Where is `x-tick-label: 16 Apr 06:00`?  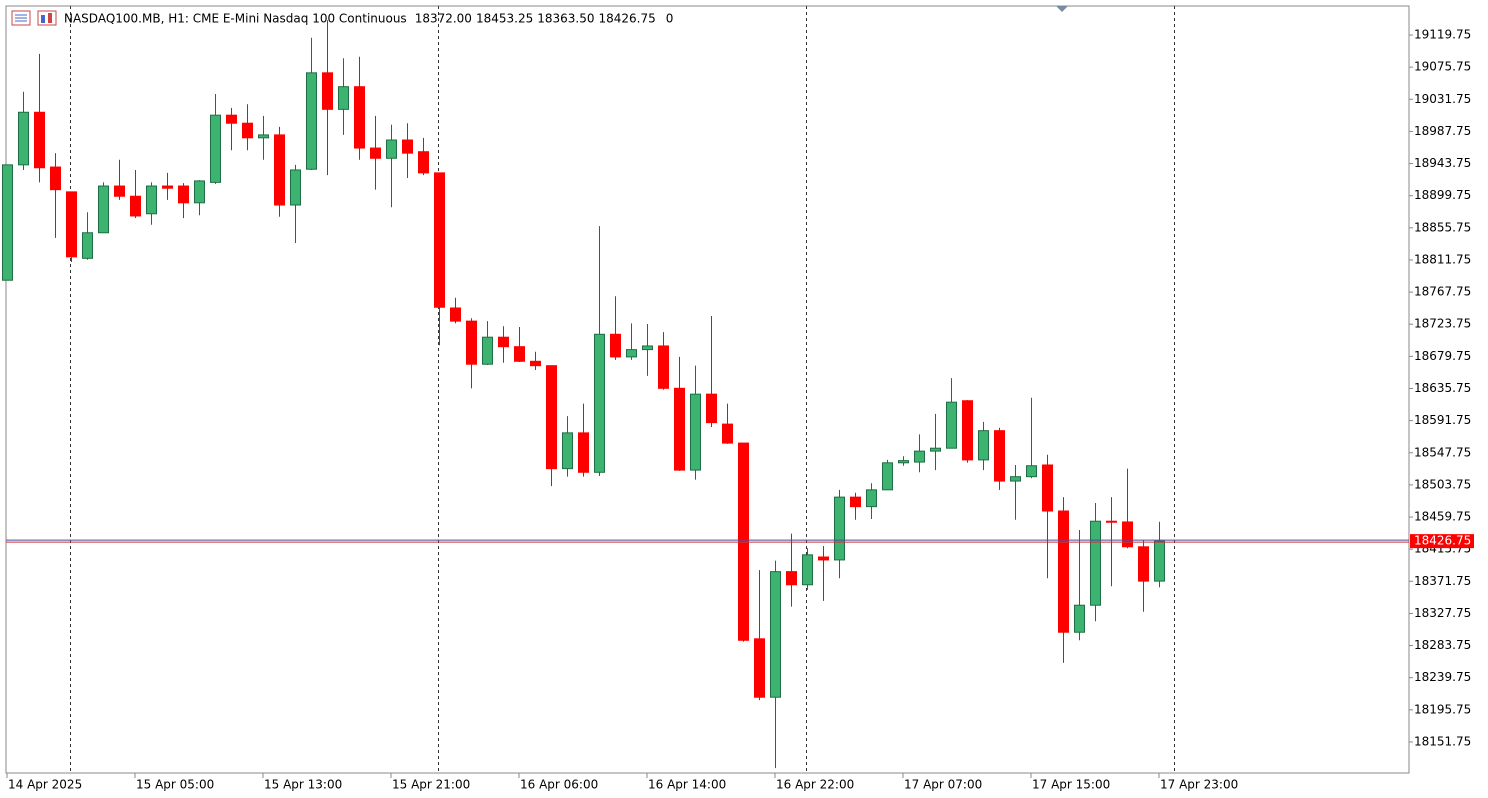
x-tick-label: 16 Apr 06:00 is located at coordinates (559, 785).